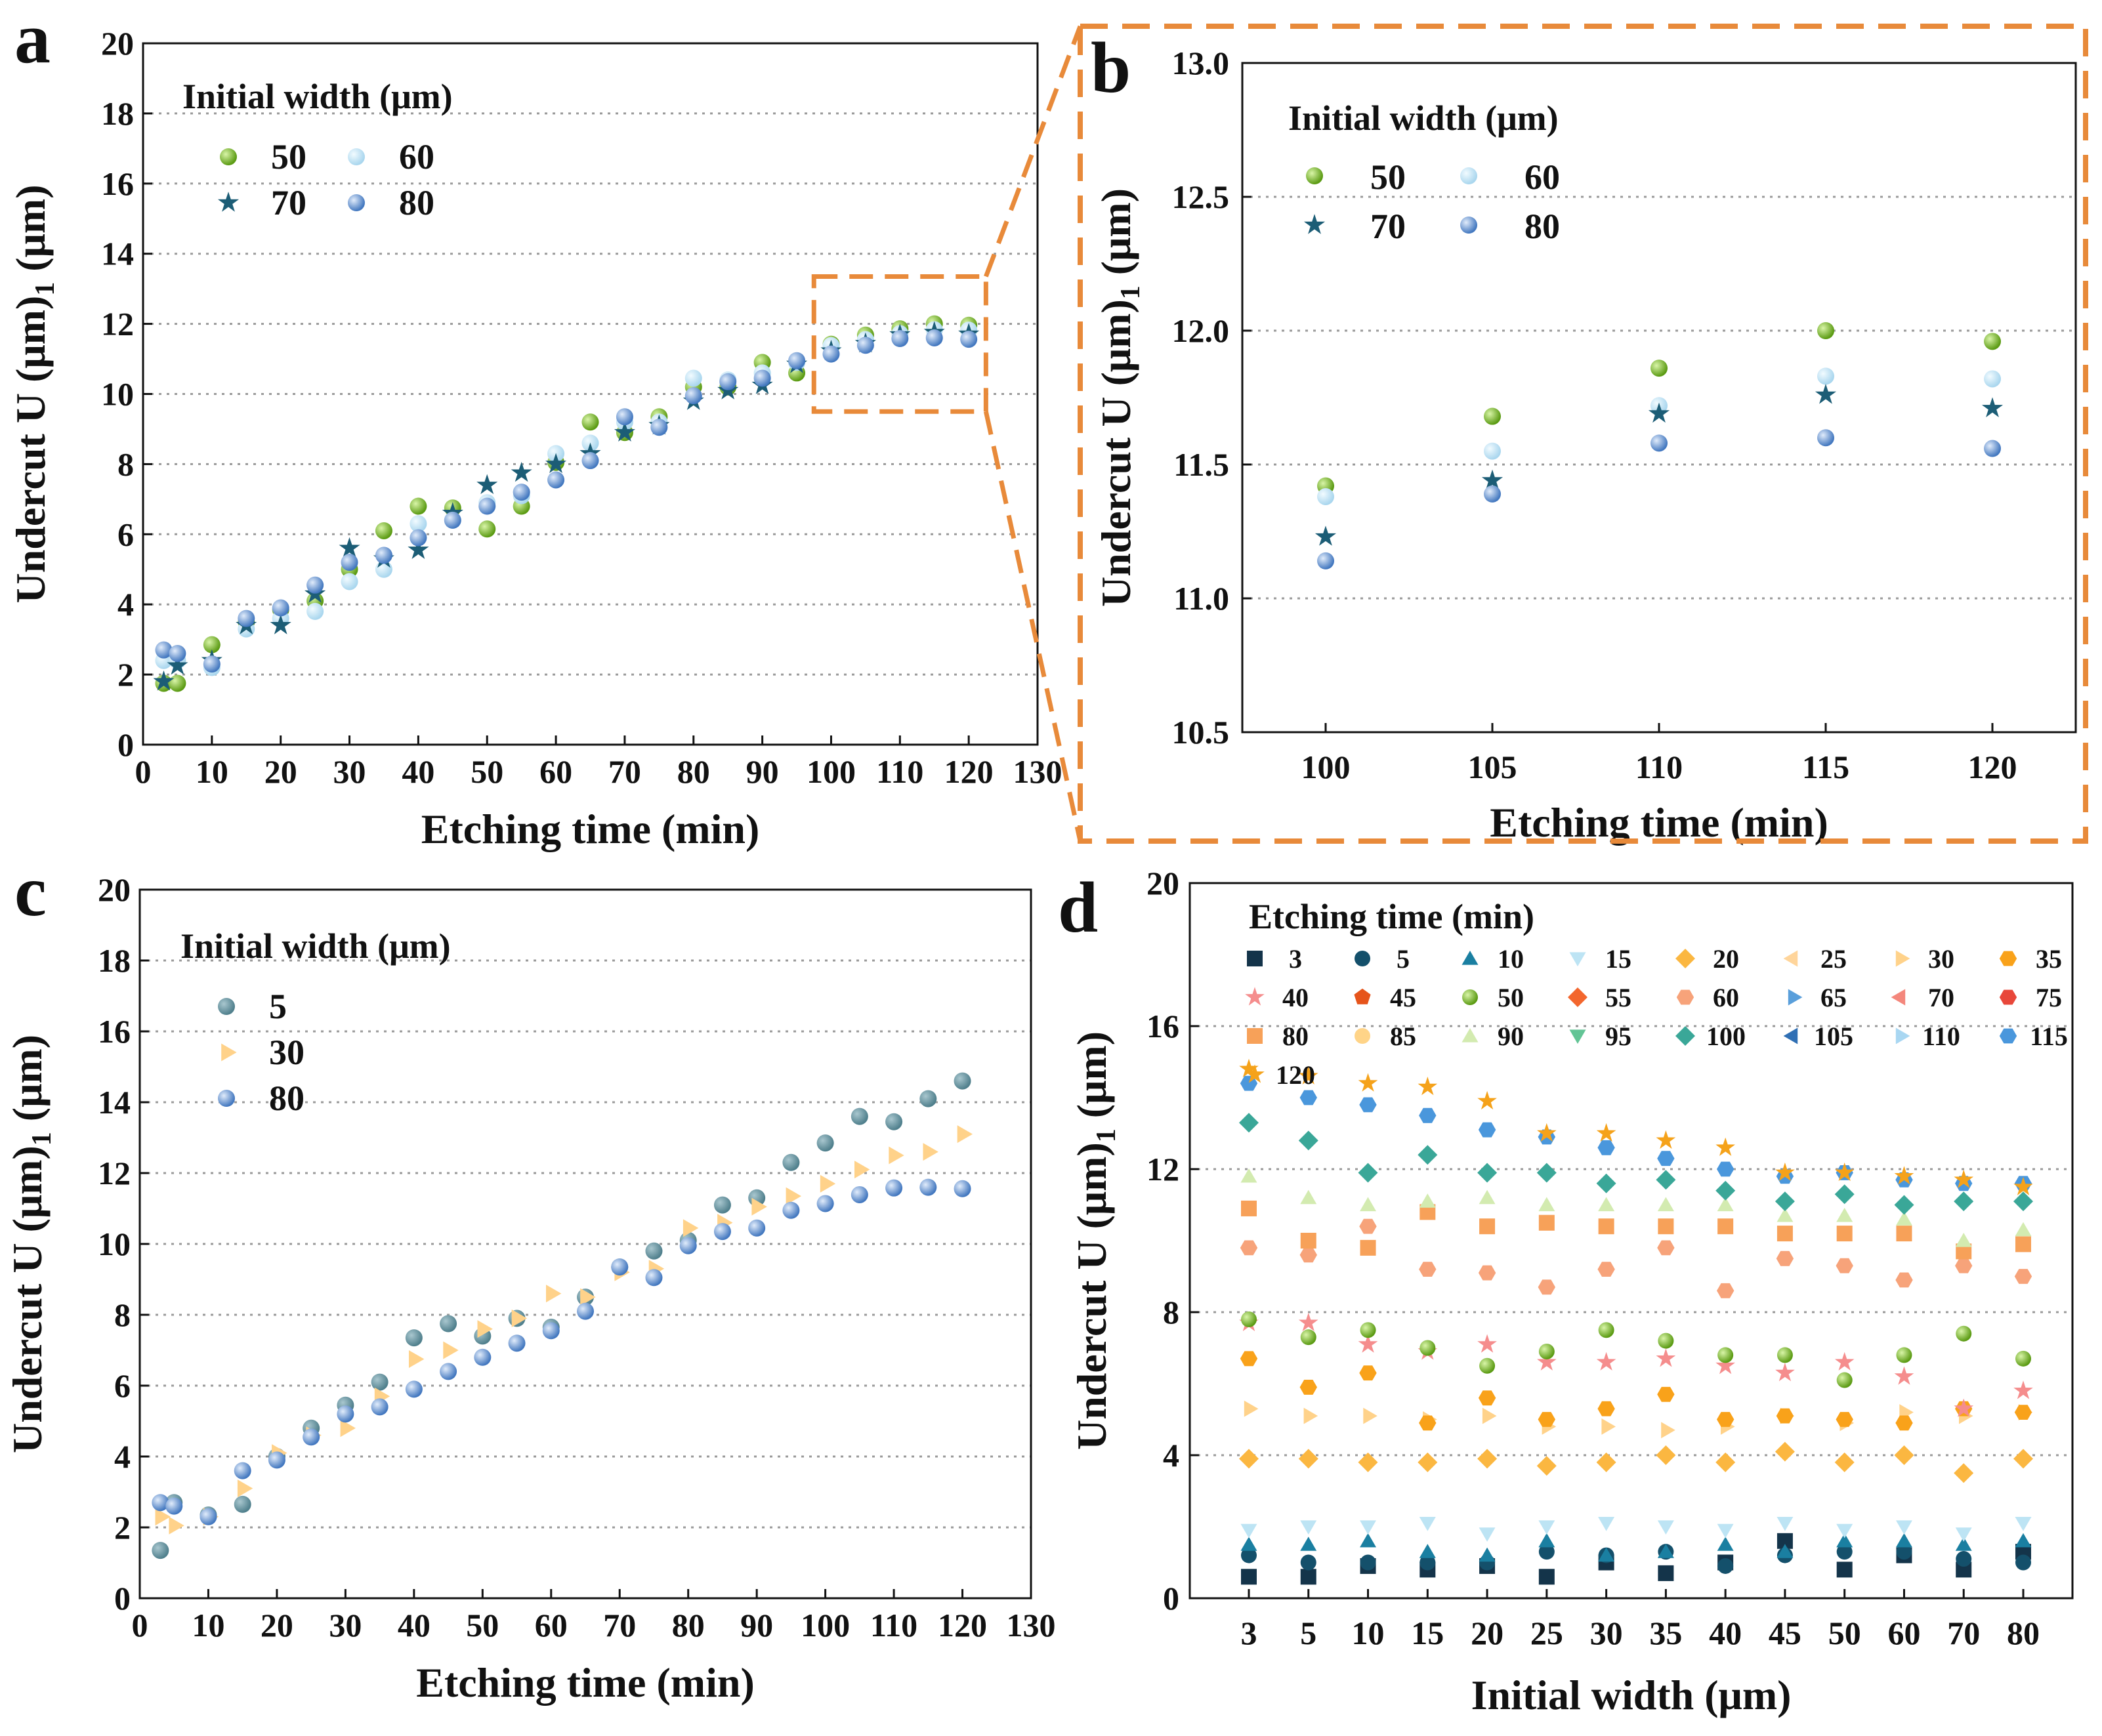 The image size is (2102, 1736). Describe the element at coordinates (1423, 118) in the screenshot. I see `legend-title: Initial width (μm)` at that location.